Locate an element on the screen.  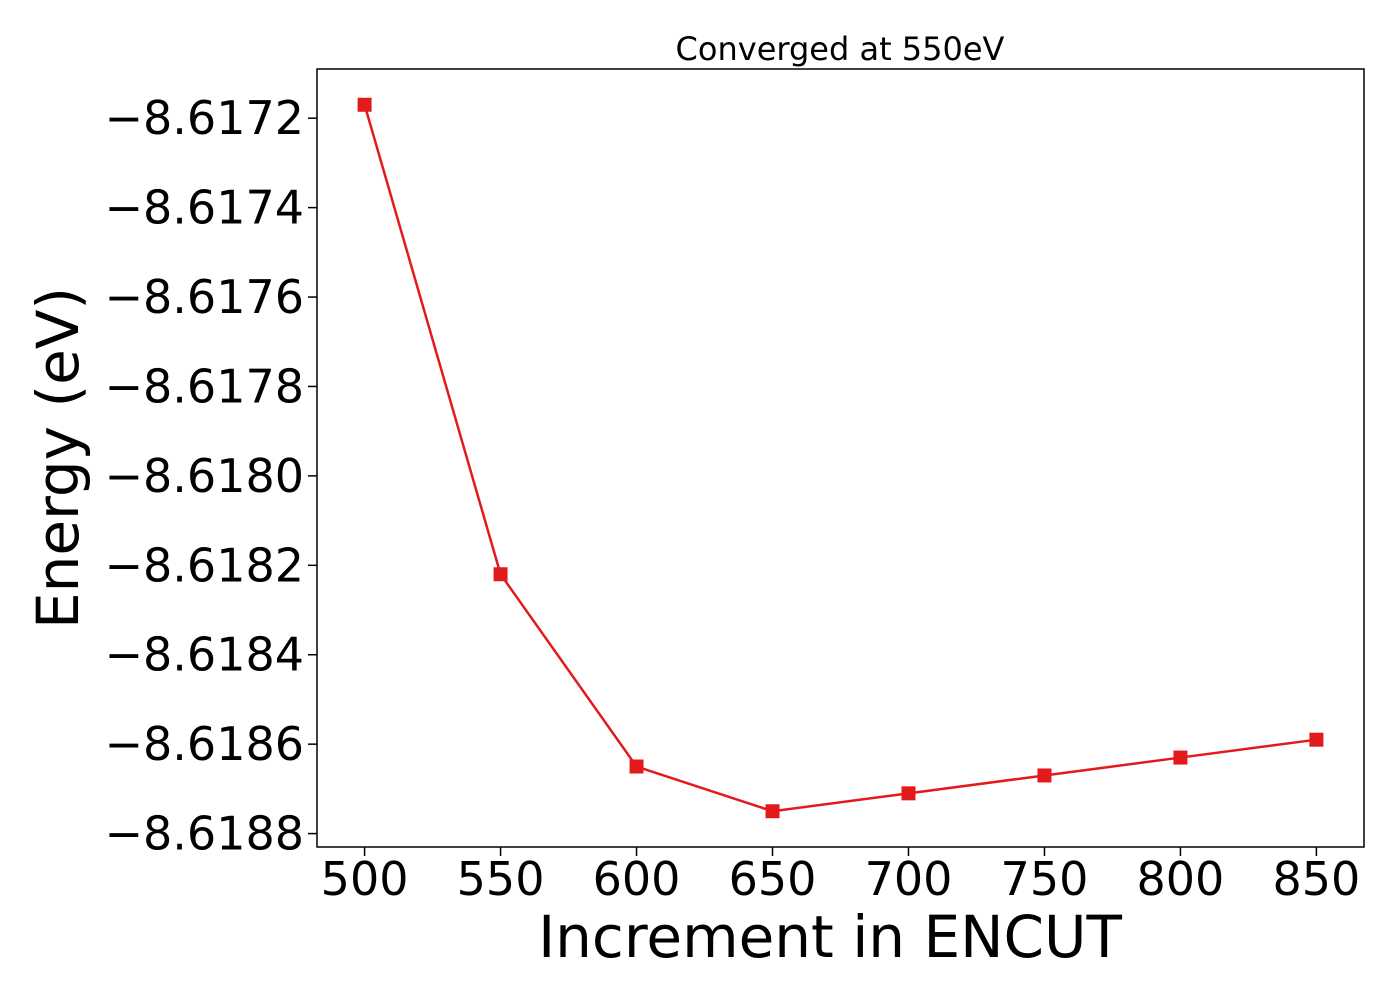
y-axis-label: Energy (eV) is located at coordinates (58, 458).